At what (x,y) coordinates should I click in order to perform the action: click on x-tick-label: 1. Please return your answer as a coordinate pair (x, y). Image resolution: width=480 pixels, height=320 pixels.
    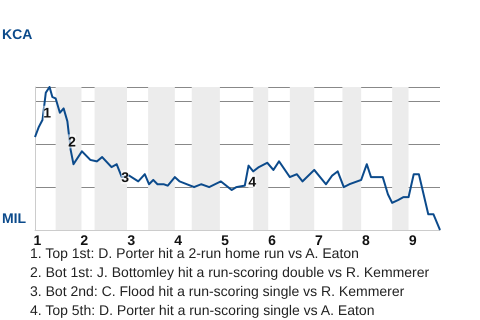
    Looking at the image, I should click on (37, 240).